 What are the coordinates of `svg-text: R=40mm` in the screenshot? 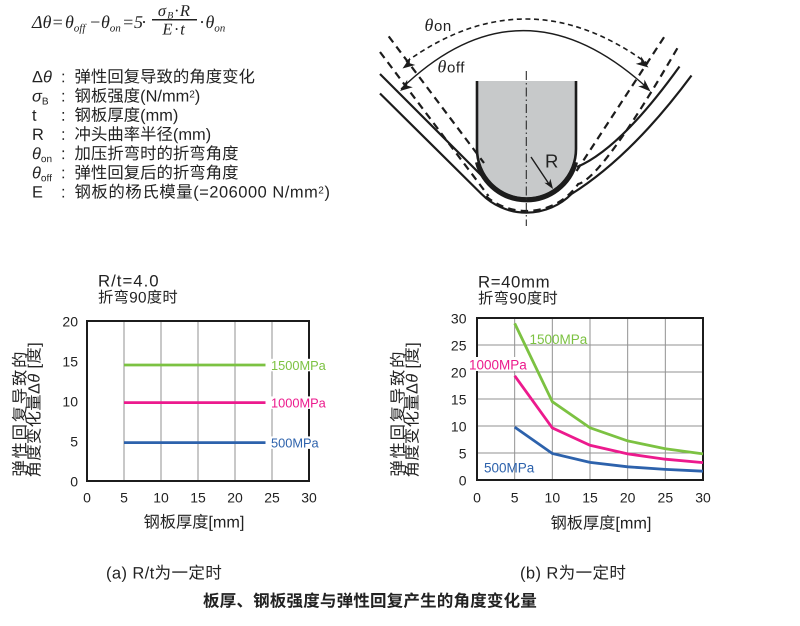 It's located at (514, 282).